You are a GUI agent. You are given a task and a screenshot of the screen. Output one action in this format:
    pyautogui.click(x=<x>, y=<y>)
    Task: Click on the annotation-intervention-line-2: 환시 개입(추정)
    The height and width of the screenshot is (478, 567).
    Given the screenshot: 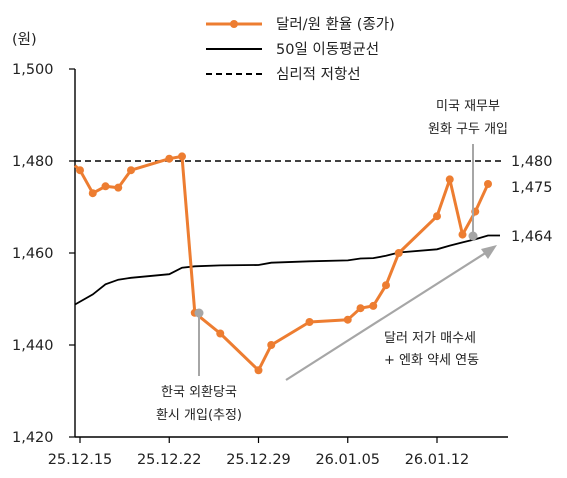 What is the action you would take?
    pyautogui.click(x=199, y=415)
    